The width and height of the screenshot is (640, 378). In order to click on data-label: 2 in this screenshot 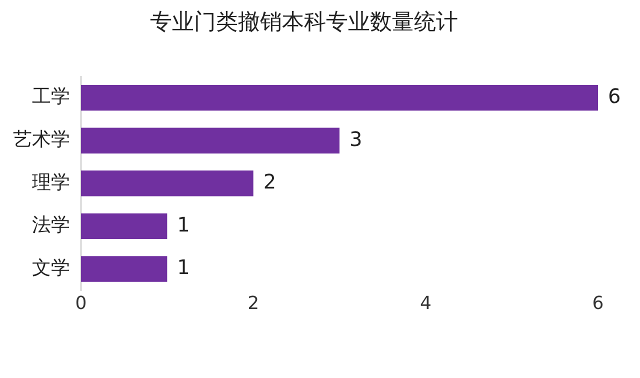, I will do `click(269, 182)`.